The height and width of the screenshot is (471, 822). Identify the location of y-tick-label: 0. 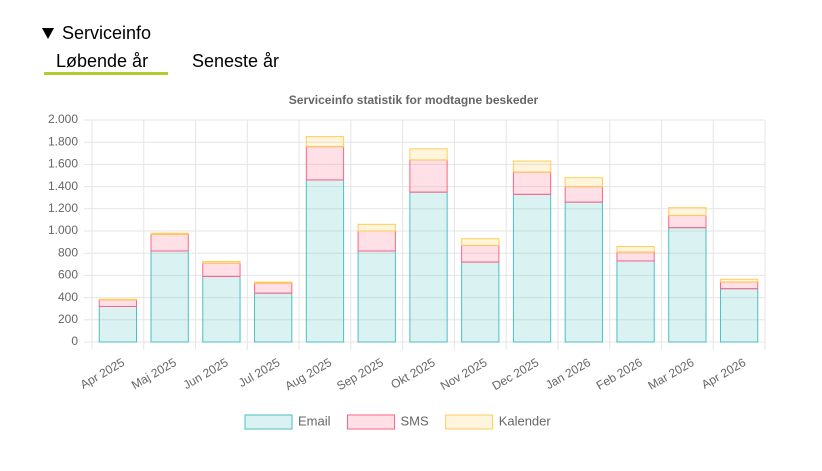
(74, 341).